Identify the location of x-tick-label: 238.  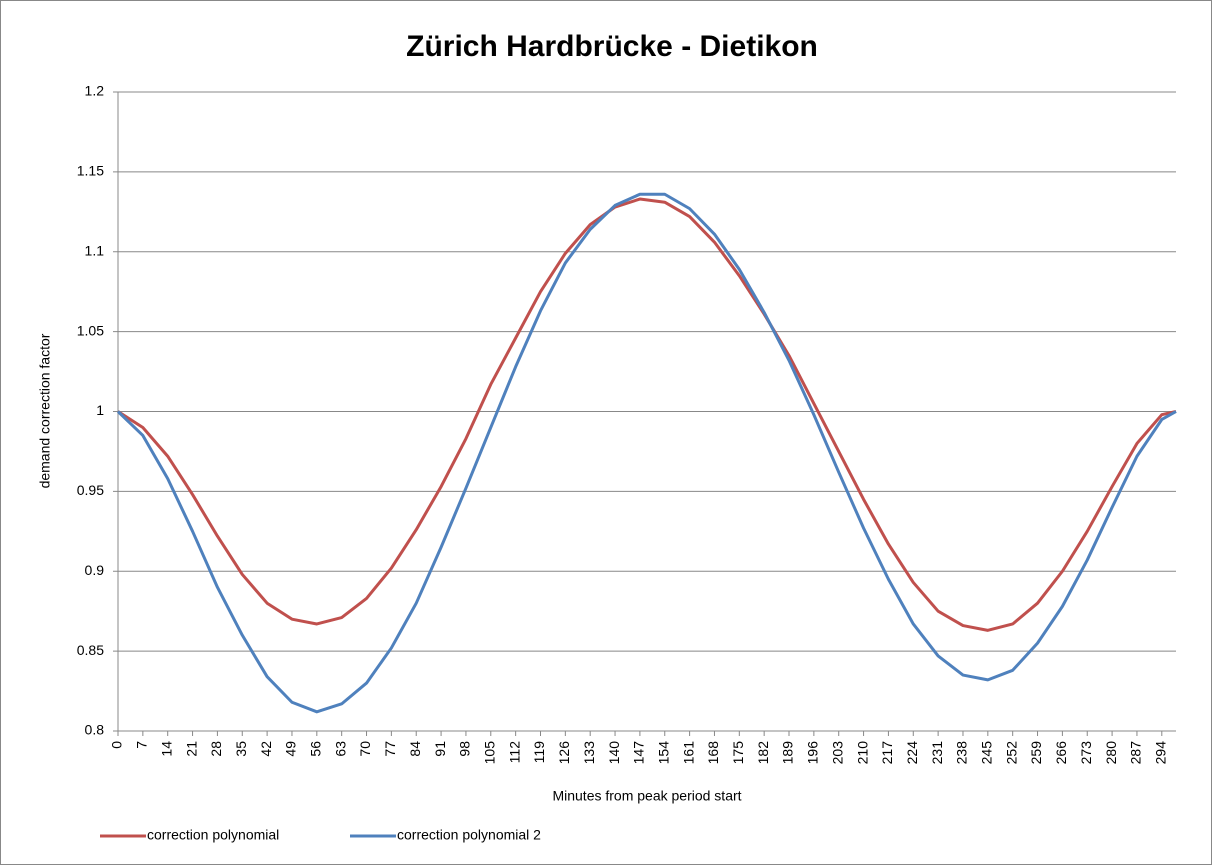
(962, 753).